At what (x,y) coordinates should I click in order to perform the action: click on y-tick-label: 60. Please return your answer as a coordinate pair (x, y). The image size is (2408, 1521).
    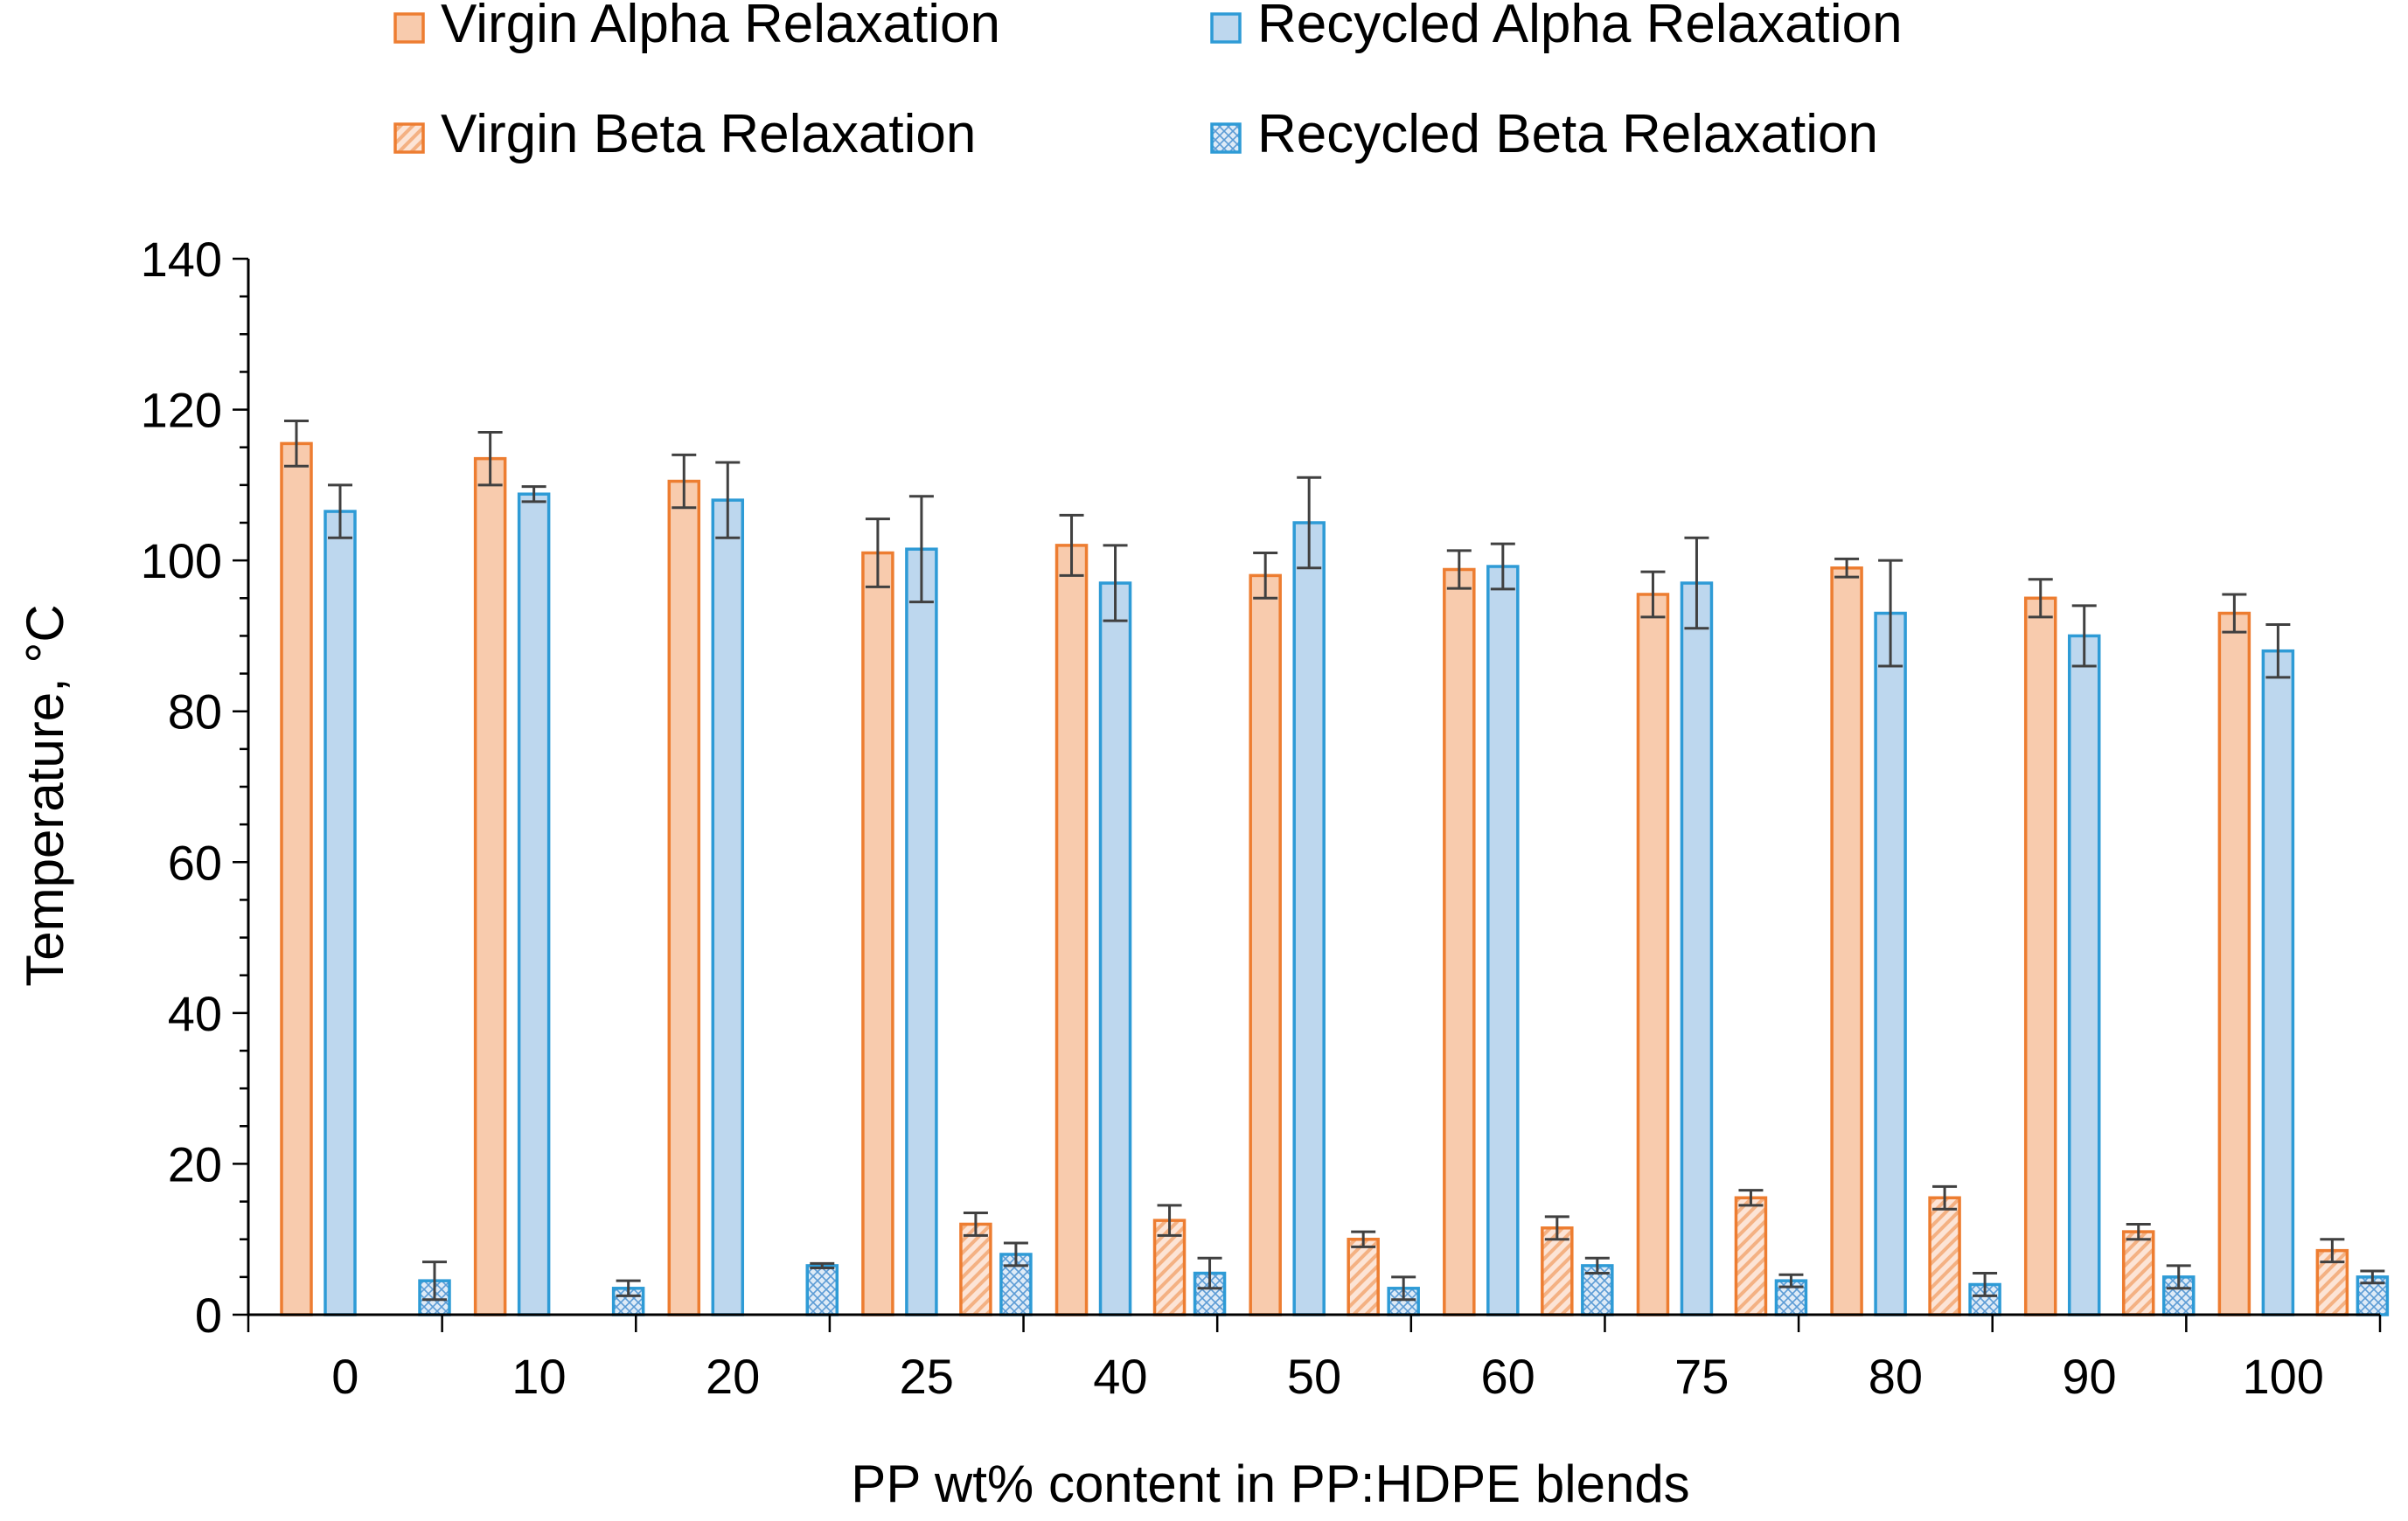
    Looking at the image, I should click on (195, 863).